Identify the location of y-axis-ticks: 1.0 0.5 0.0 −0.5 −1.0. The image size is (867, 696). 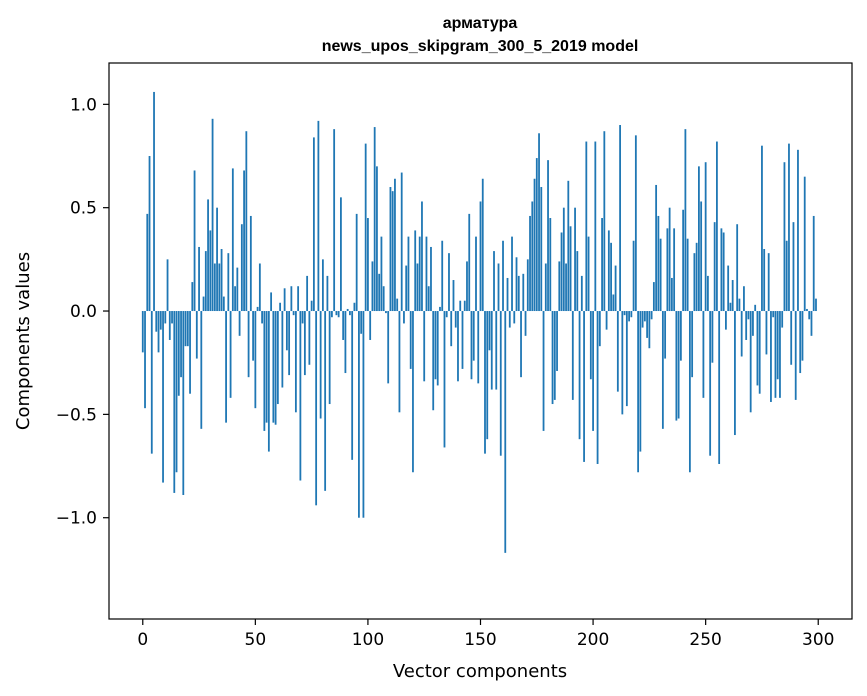
(82, 312).